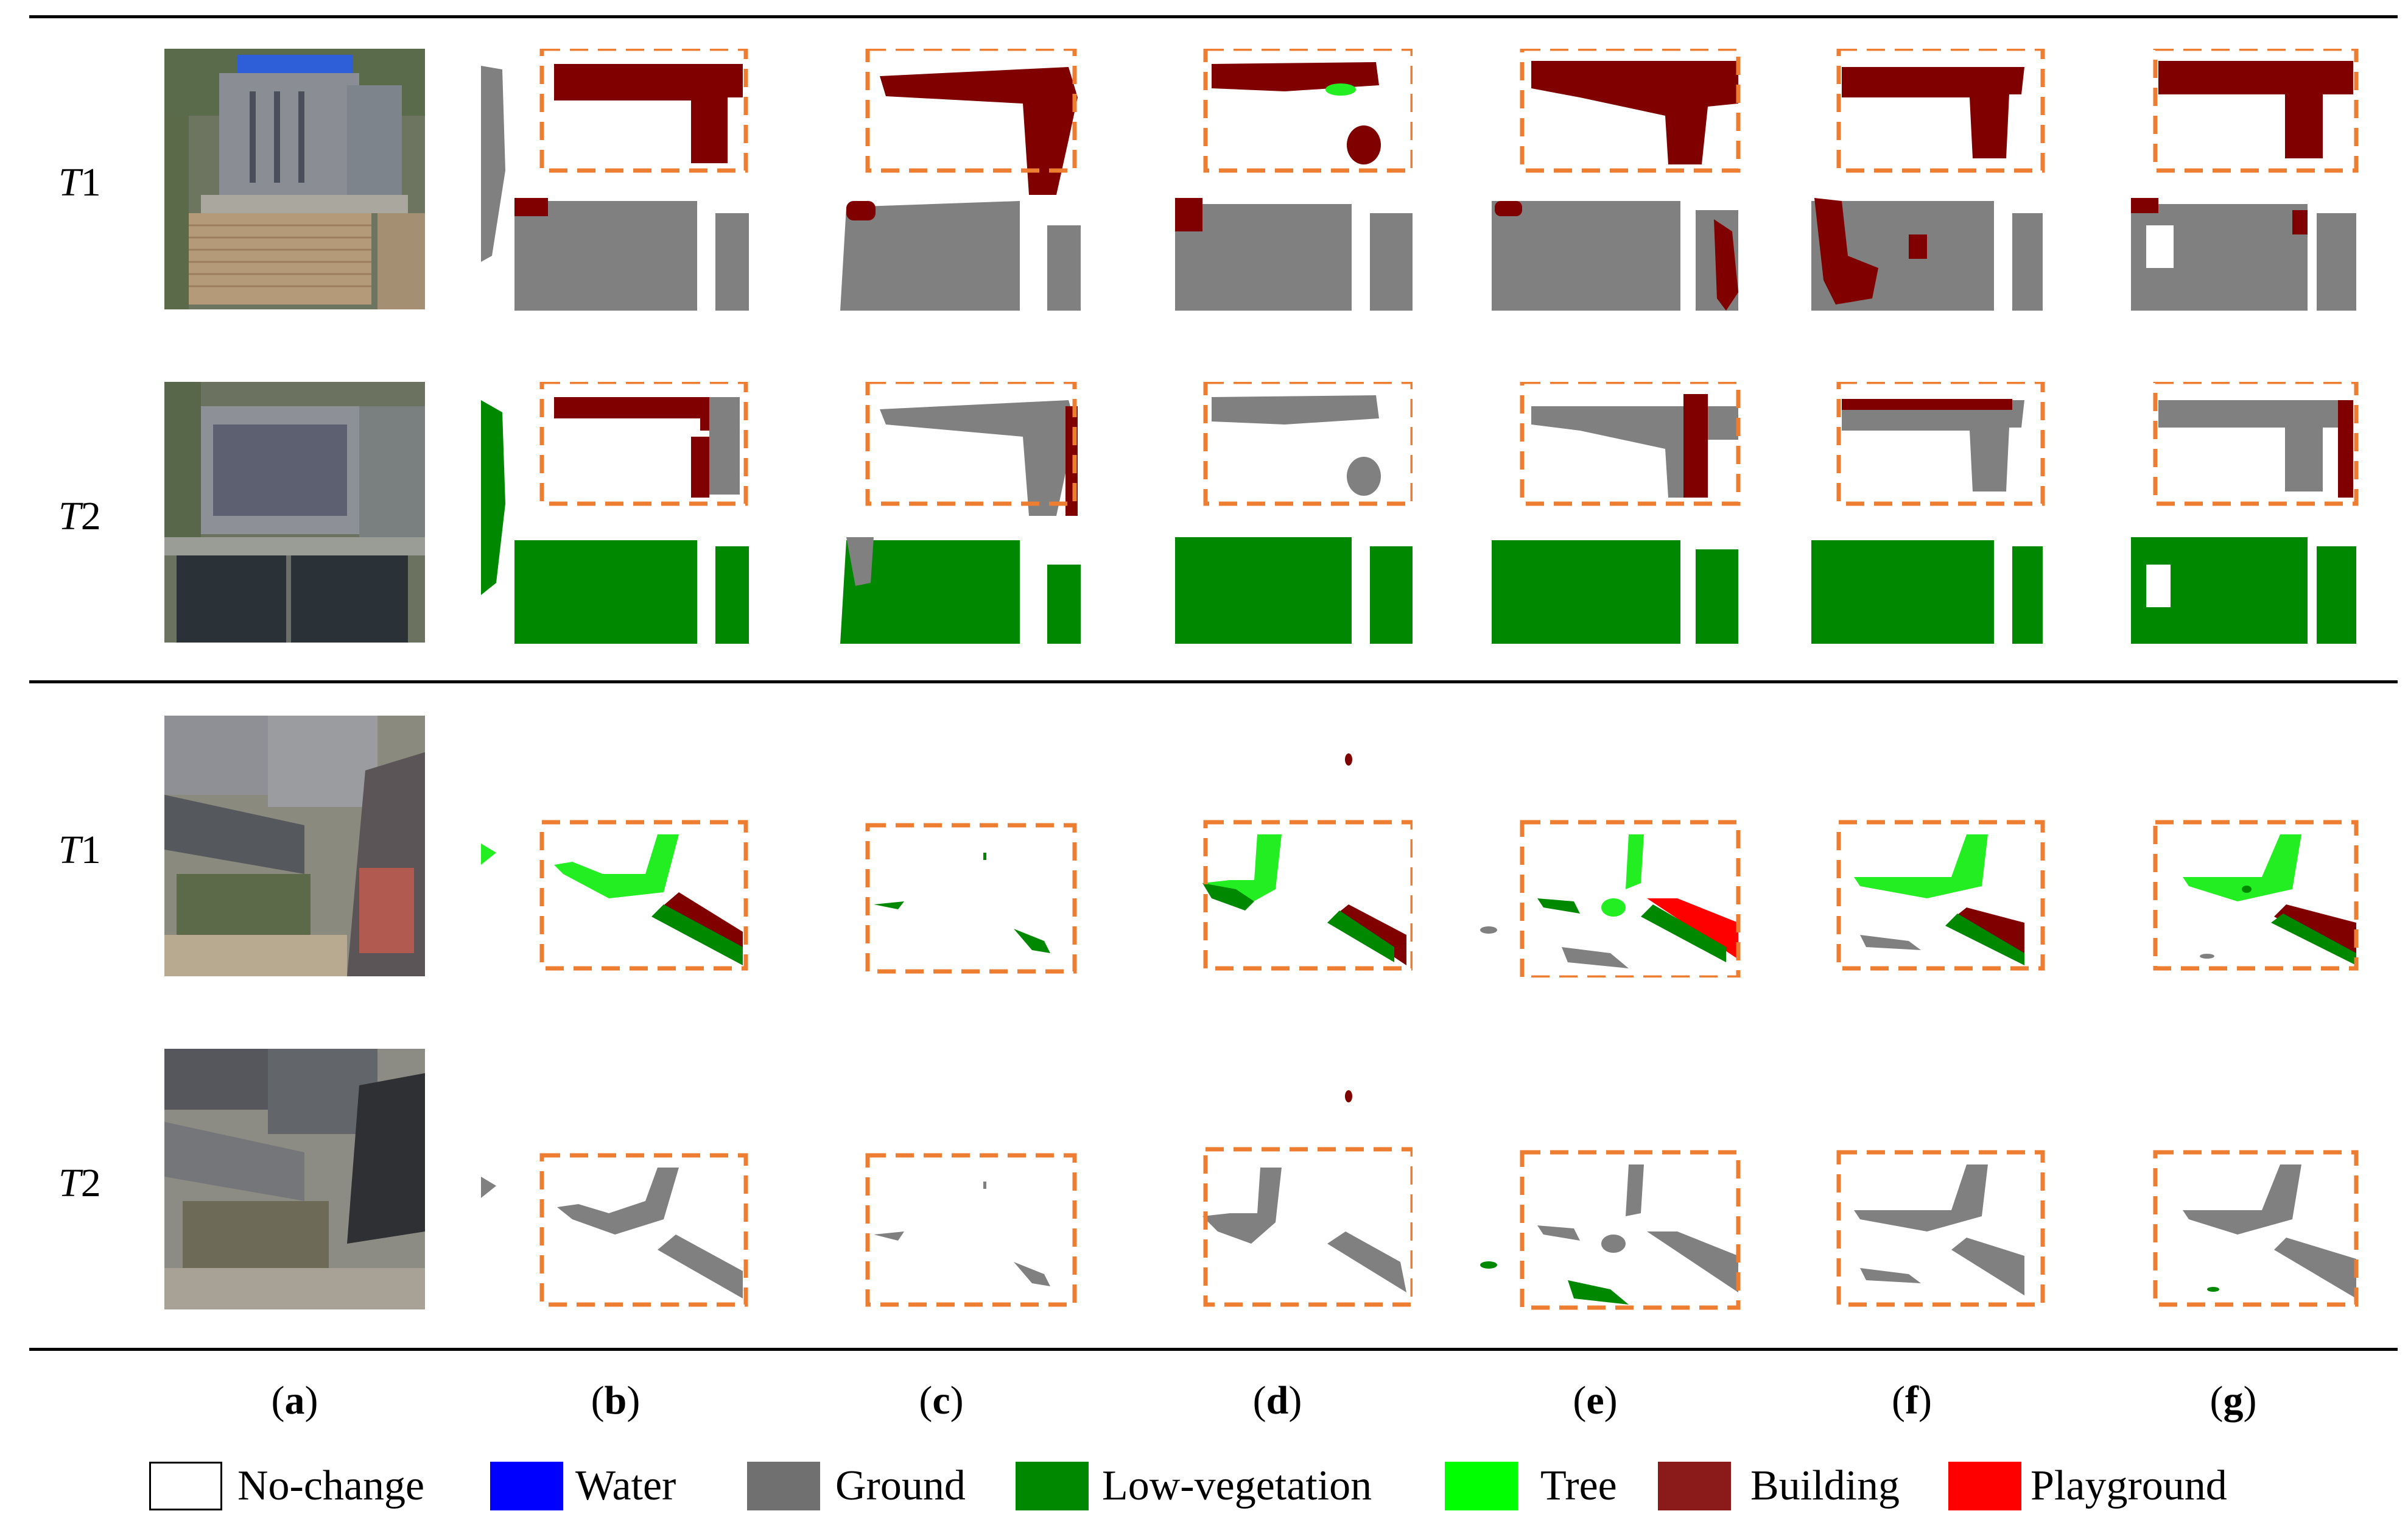 The image size is (2408, 1522). I want to click on col-label-d: (d), so click(1277, 1400).